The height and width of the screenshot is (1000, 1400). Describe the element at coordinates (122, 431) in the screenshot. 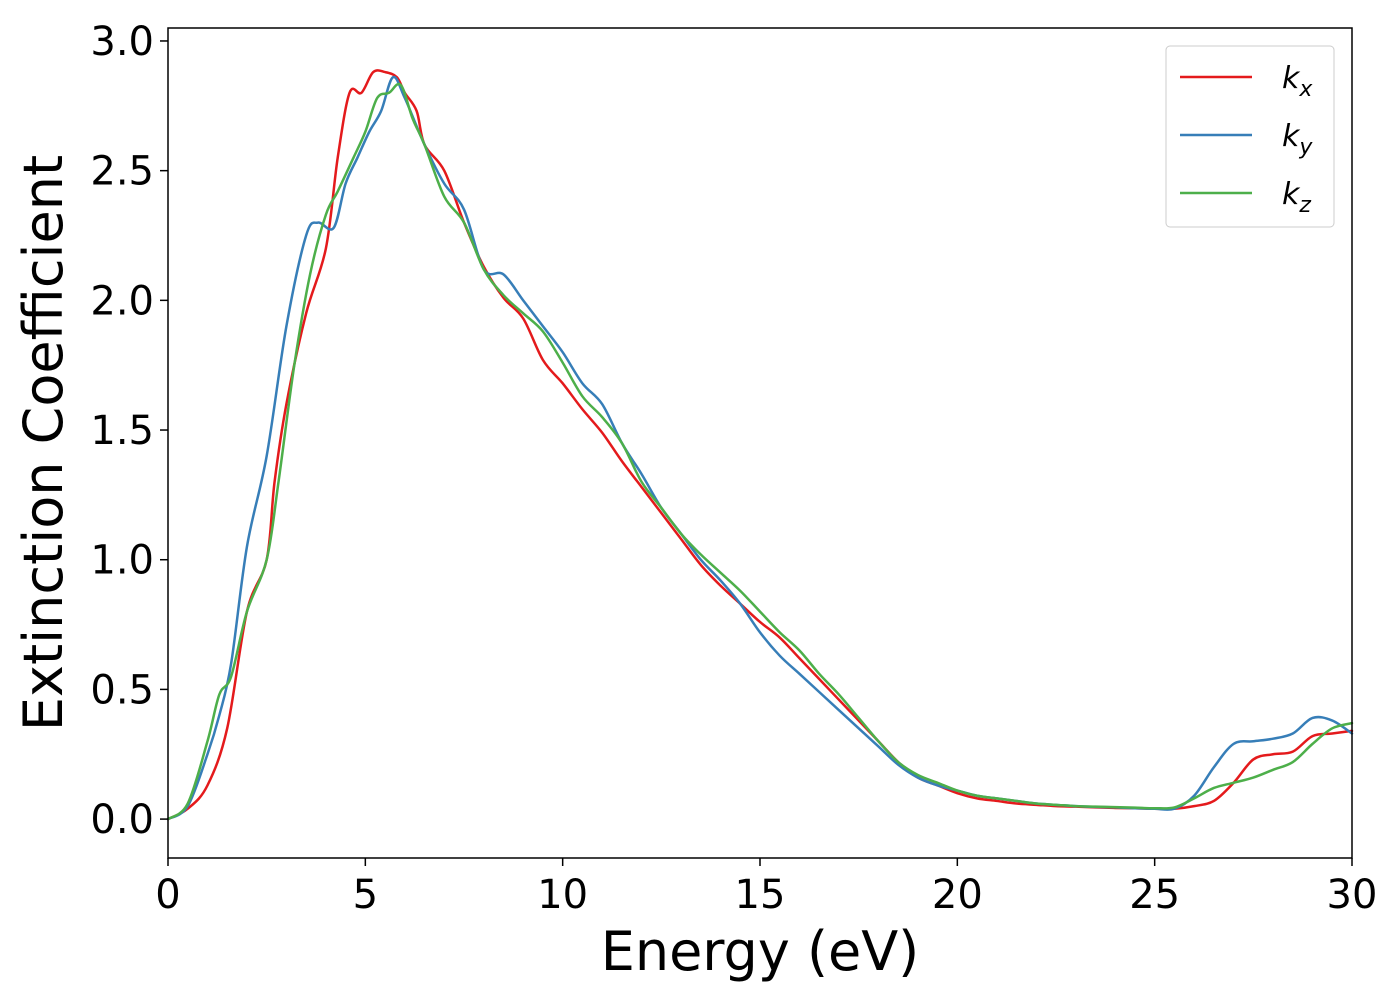

I see `y-tick-label: 1.5` at that location.